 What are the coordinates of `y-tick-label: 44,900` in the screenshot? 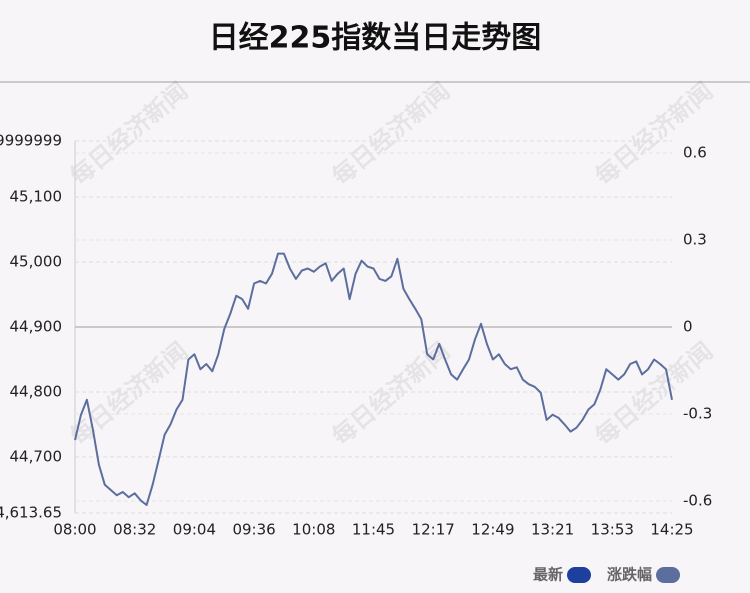 It's located at (36, 327).